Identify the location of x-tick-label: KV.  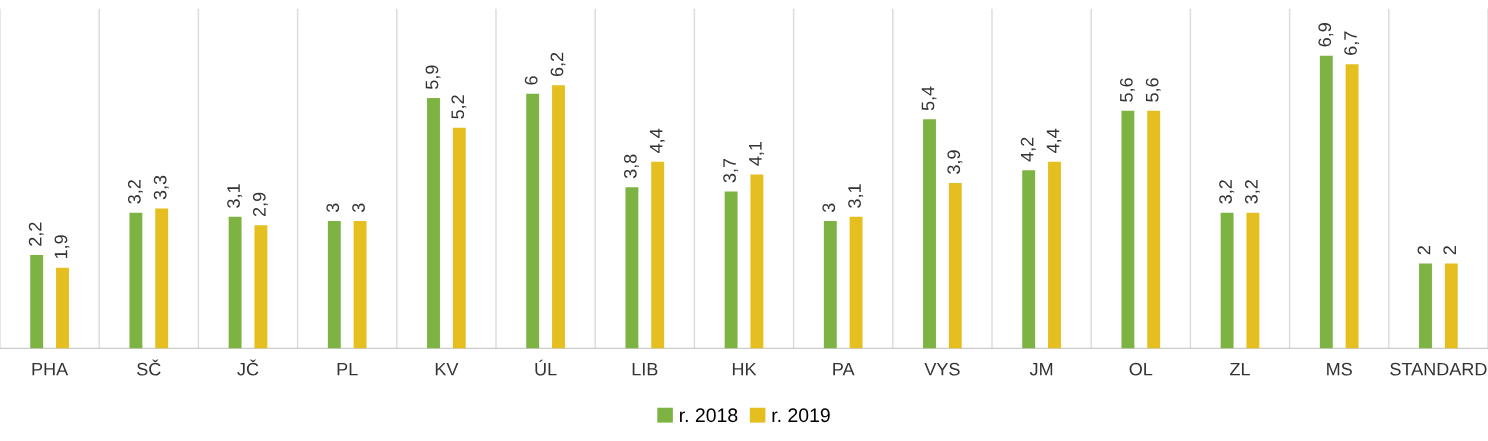
(447, 369).